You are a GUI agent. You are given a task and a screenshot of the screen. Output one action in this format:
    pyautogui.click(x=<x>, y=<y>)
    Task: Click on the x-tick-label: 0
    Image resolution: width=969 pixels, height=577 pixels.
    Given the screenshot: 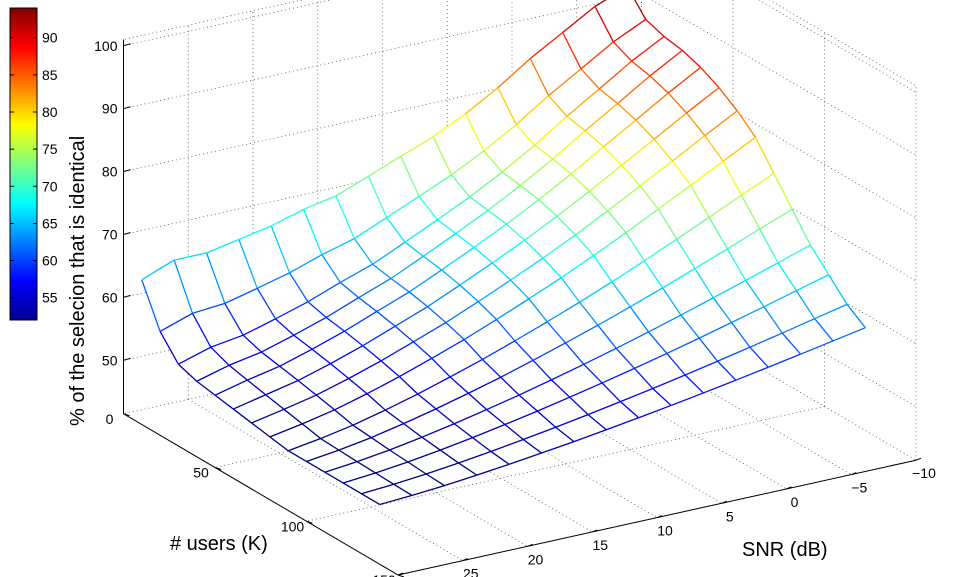 What is the action you would take?
    pyautogui.click(x=795, y=502)
    